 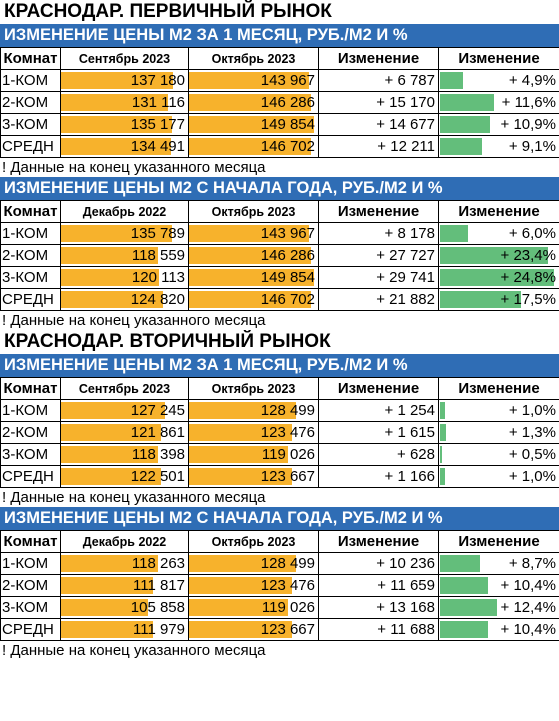 I want to click on table-row: 1-КОМ 127 245 128 499 + 1 254 + 1,0%, so click(x=279, y=410).